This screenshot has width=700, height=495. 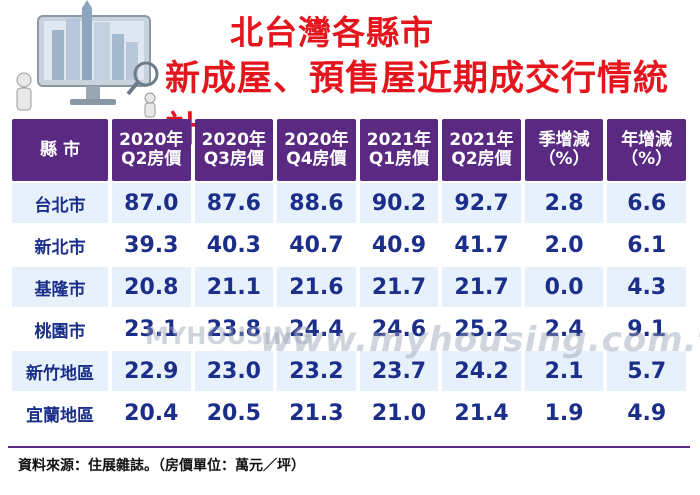 What do you see at coordinates (234, 413) in the screenshot?
I see `cell-value: 20.5` at bounding box center [234, 413].